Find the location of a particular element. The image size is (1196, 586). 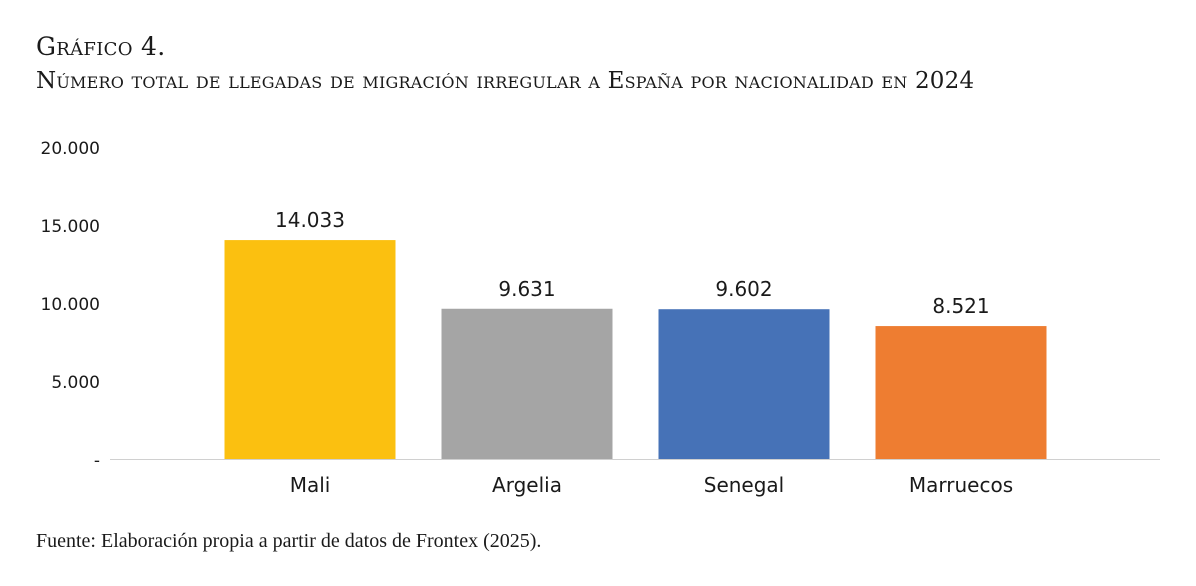

y-tick-label: - is located at coordinates (97, 461).